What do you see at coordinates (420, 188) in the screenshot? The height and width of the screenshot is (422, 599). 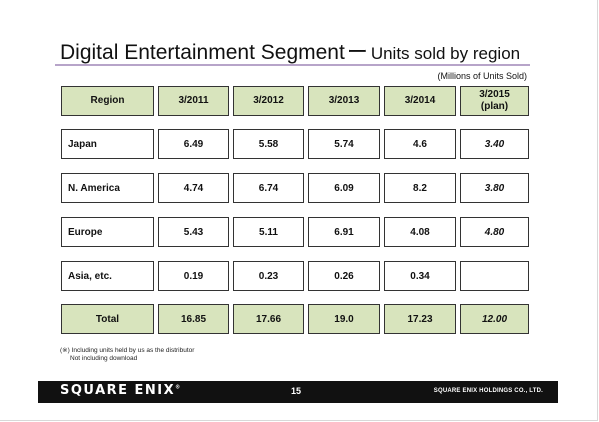 I see `namerica-3-2014: 8.2` at bounding box center [420, 188].